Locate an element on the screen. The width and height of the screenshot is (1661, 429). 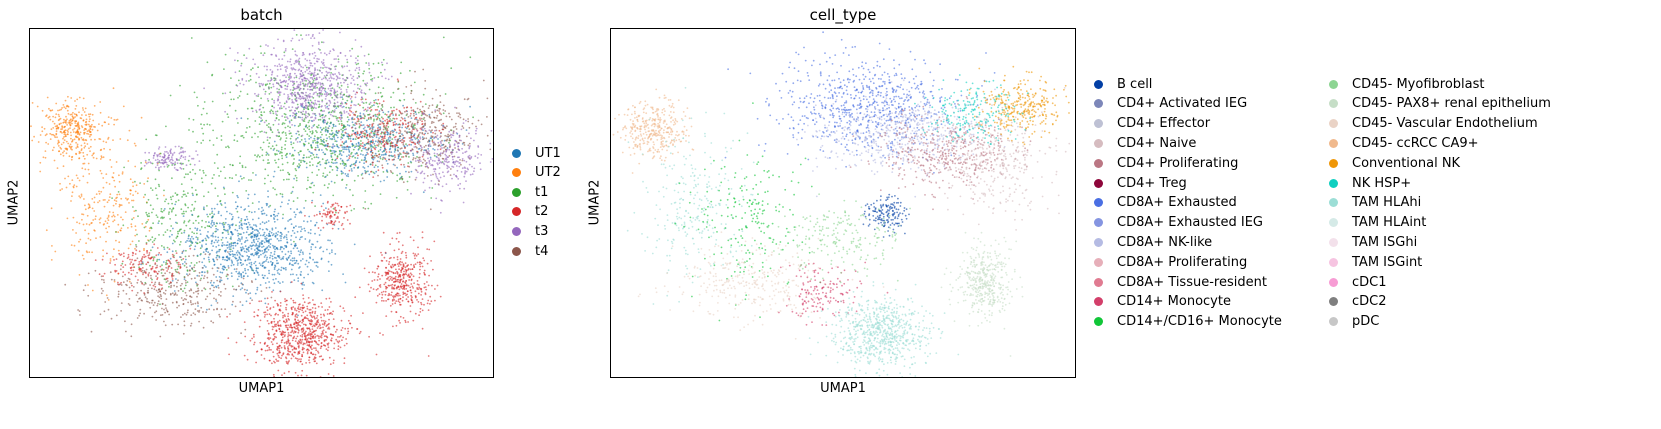
legend-label: t1 is located at coordinates (542, 192).